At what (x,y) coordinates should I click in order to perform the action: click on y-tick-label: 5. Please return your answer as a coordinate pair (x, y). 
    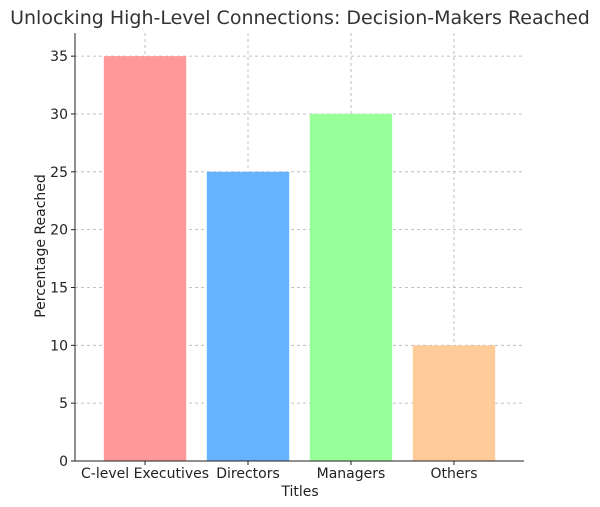
    Looking at the image, I should click on (63, 404).